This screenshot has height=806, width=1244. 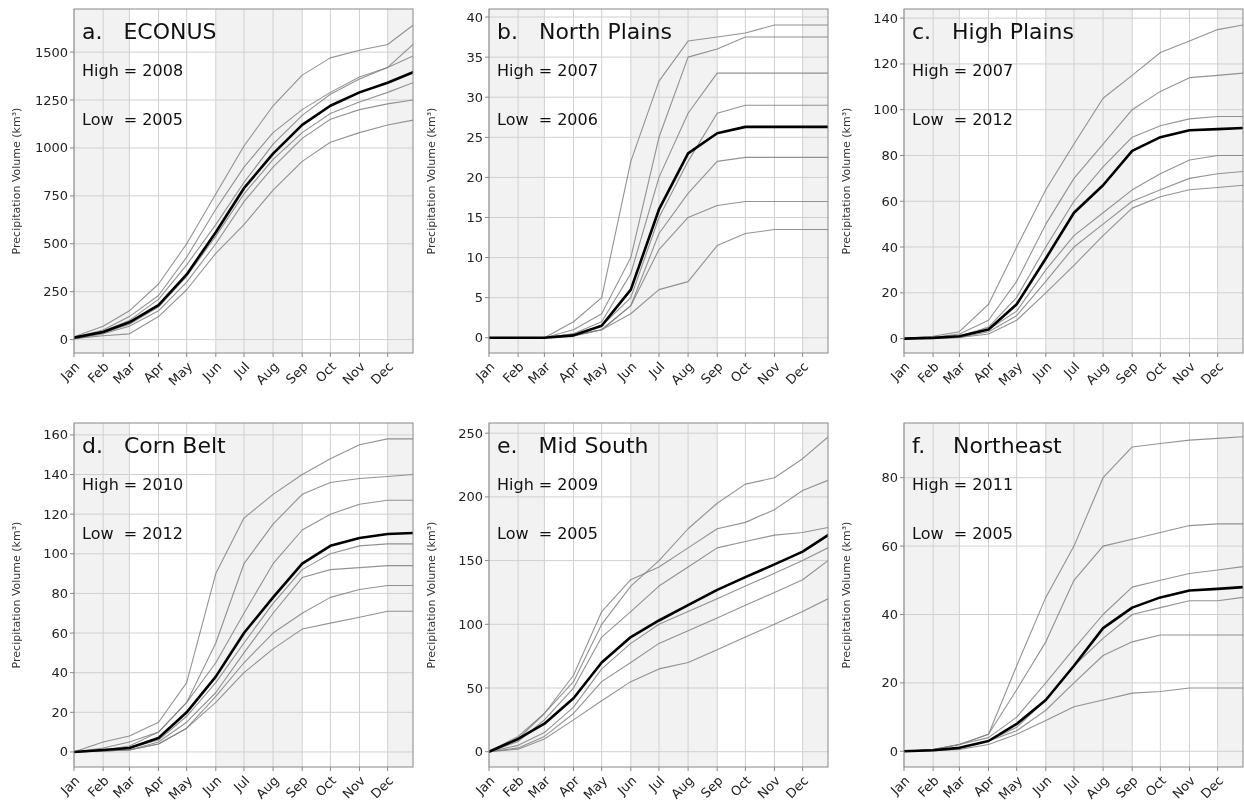 I want to click on y-tick-label: 1250, so click(x=51, y=100).